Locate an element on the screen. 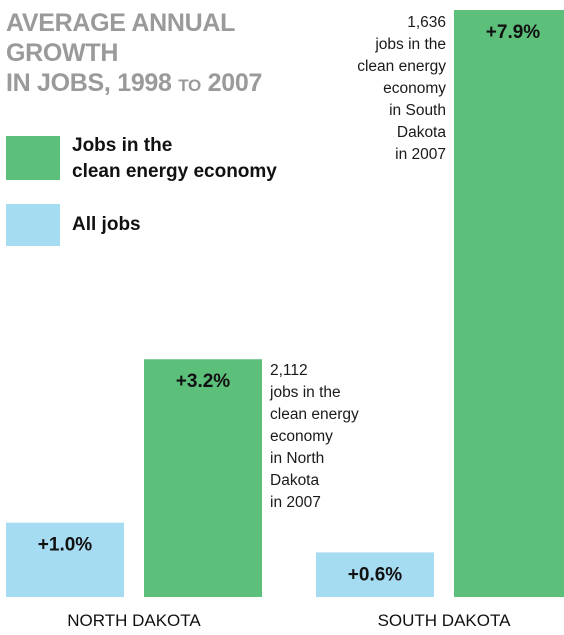 The width and height of the screenshot is (564, 635). legend-swatch-all is located at coordinates (33, 225).